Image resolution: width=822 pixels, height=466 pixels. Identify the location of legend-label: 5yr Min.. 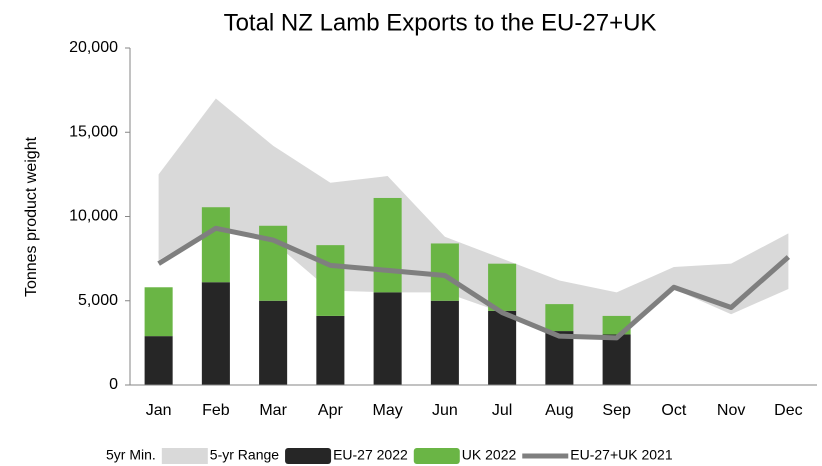
(131, 455).